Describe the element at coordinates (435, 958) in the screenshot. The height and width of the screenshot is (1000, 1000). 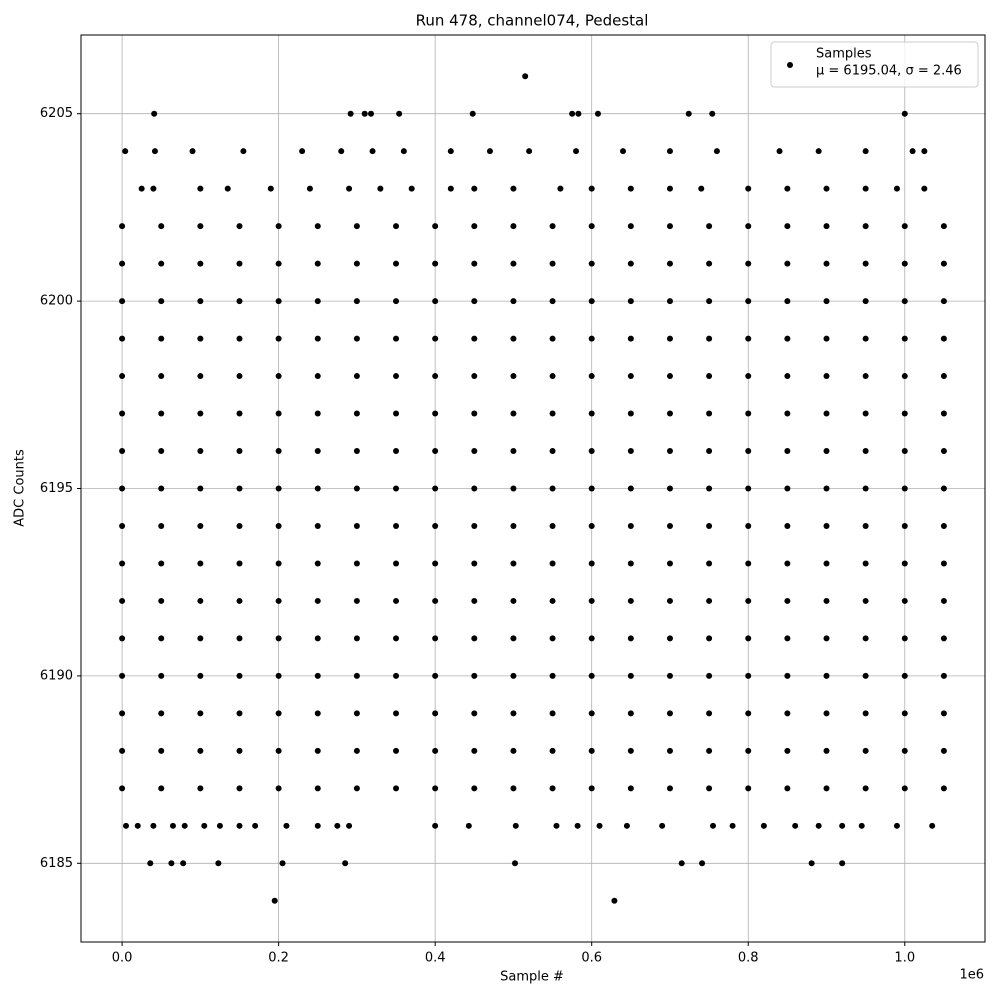
I see `x-tick-label: 0.4` at that location.